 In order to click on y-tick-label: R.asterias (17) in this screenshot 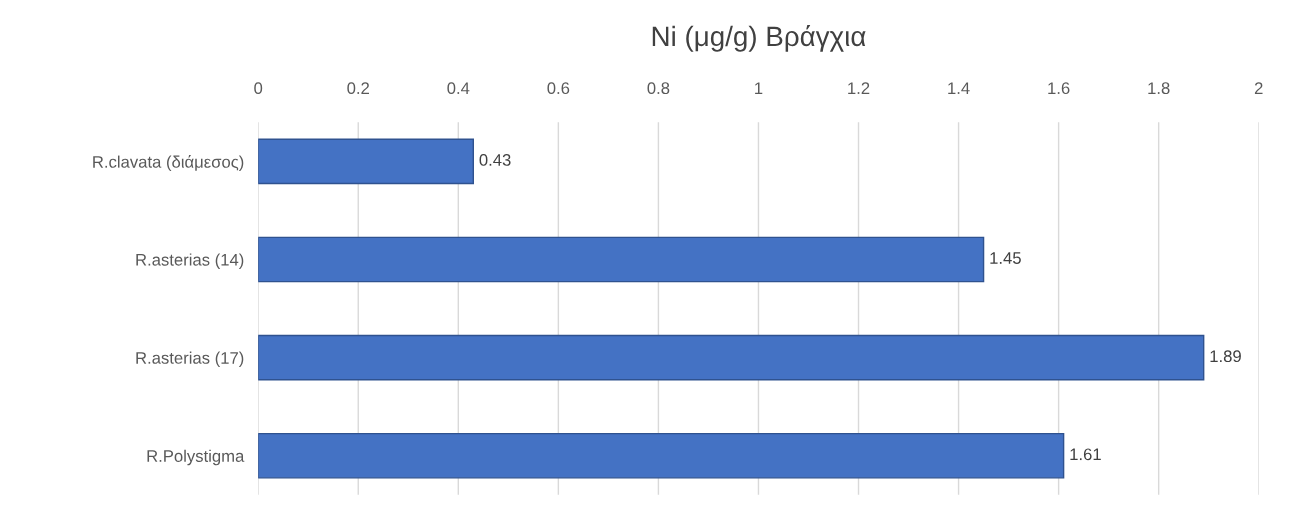, I will do `click(190, 359)`.